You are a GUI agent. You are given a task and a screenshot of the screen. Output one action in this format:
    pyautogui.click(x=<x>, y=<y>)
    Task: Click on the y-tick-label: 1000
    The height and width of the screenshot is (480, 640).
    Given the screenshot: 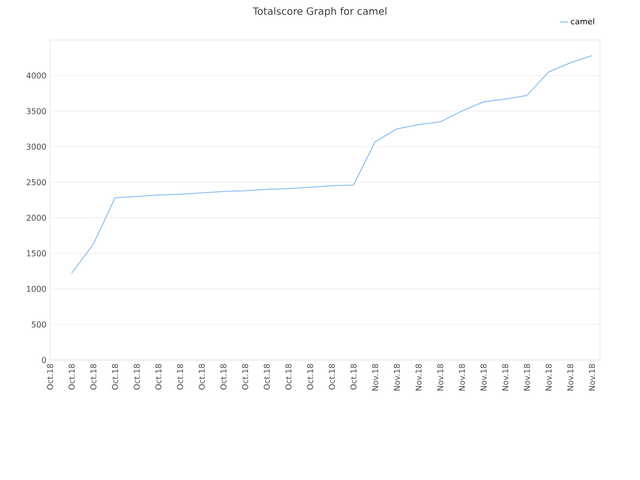 What is the action you would take?
    pyautogui.click(x=36, y=289)
    